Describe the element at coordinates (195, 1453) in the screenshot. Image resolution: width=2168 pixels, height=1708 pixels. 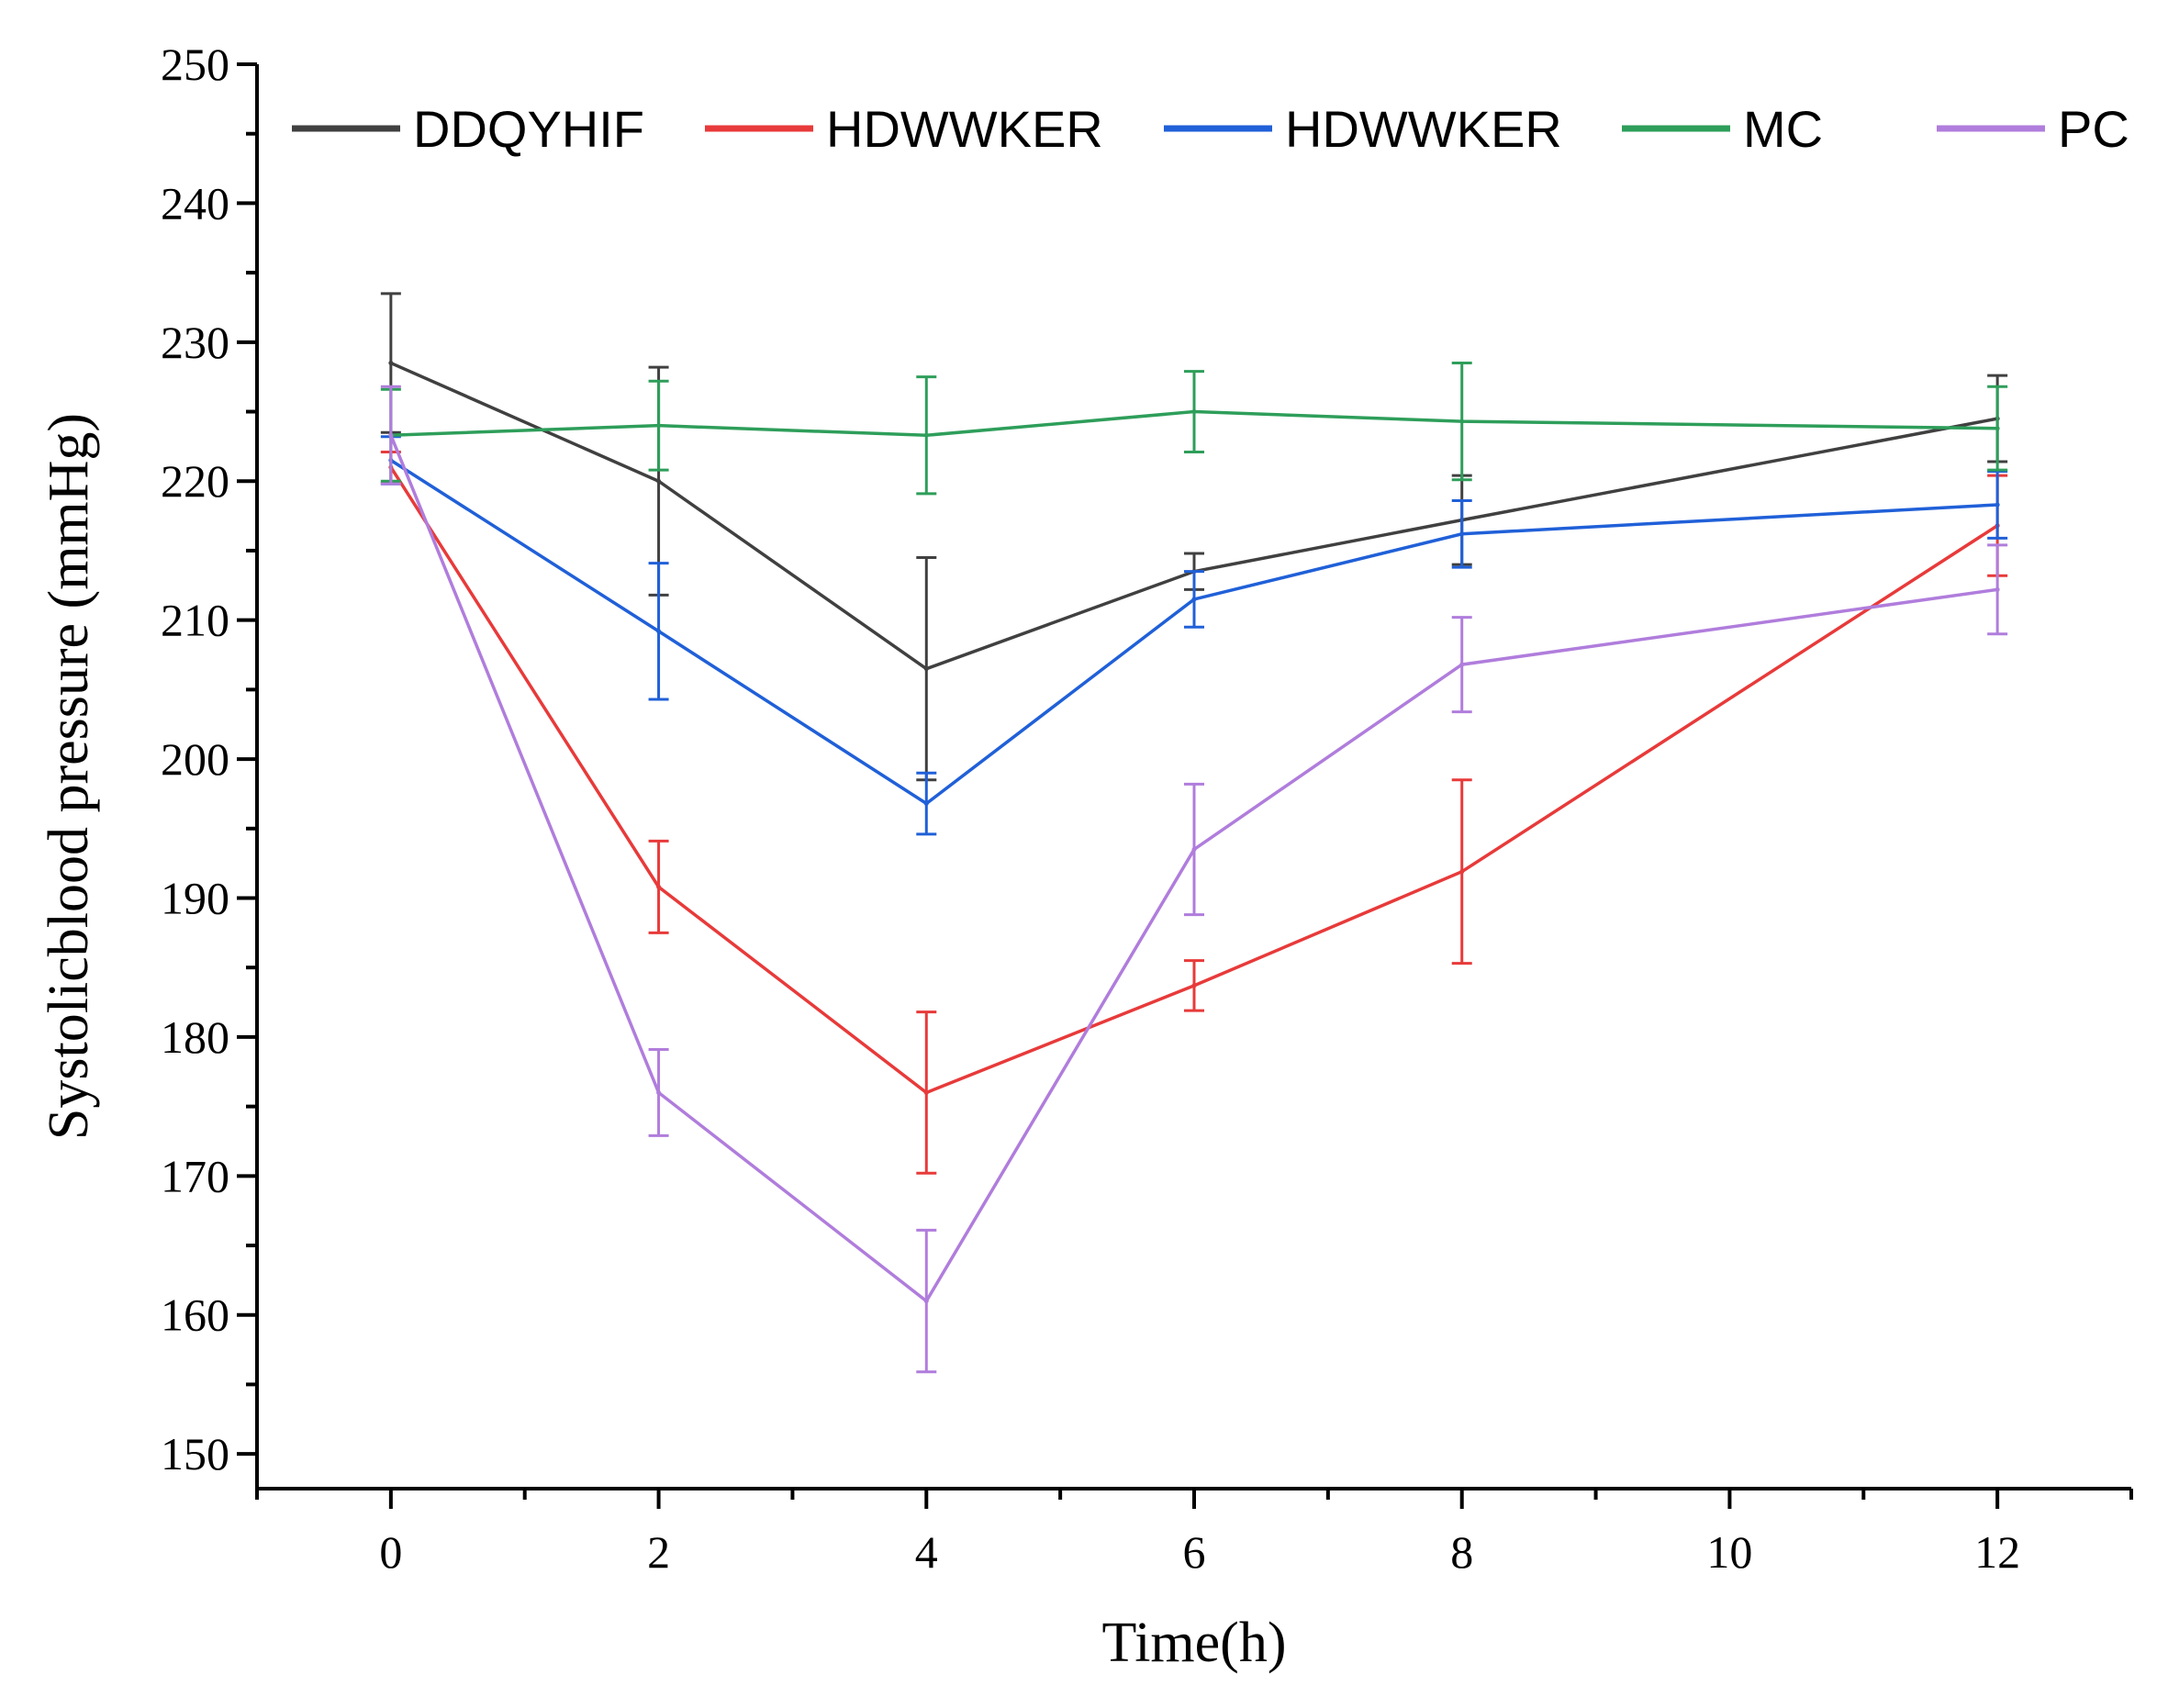
I see `y-tick-label: 150` at that location.